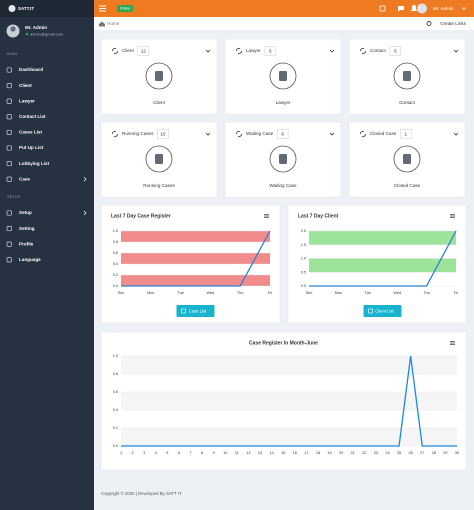 The width and height of the screenshot is (474, 510). Describe the element at coordinates (338, 293) in the screenshot. I see `x-tick-label: Mon` at that location.